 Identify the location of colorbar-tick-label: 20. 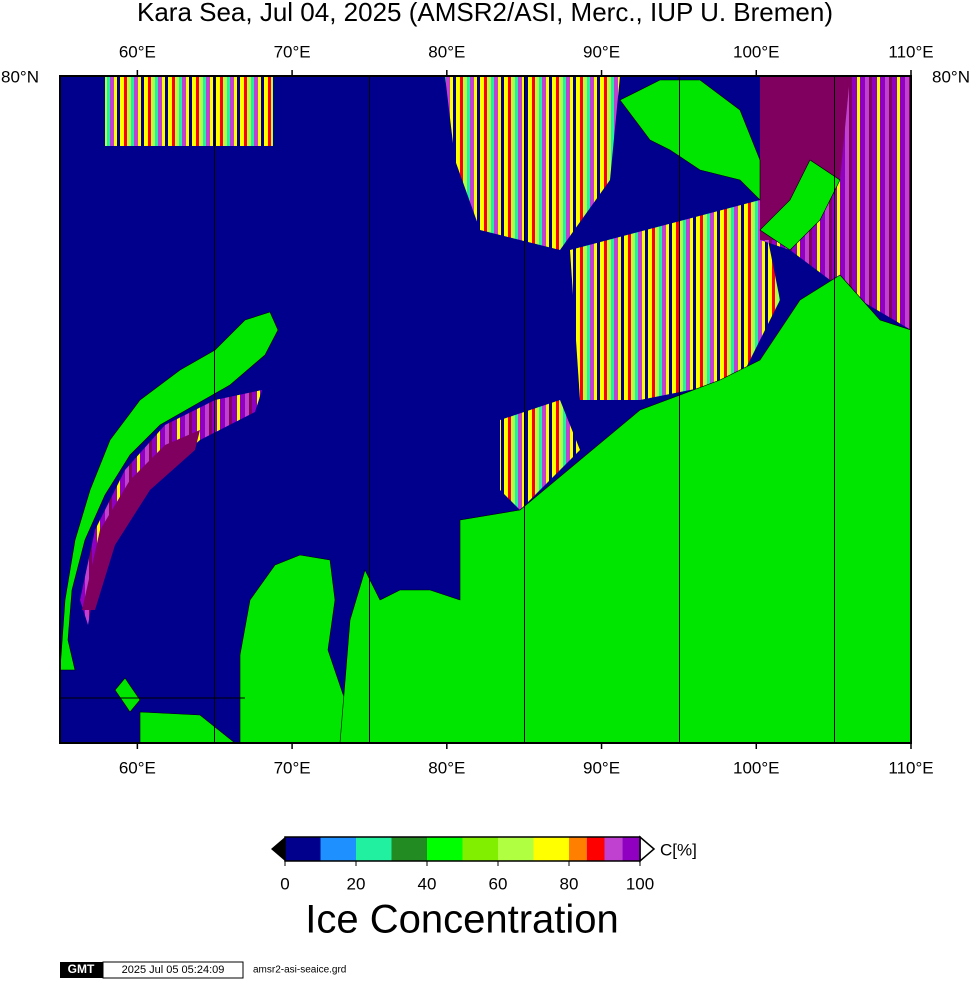
(356, 883).